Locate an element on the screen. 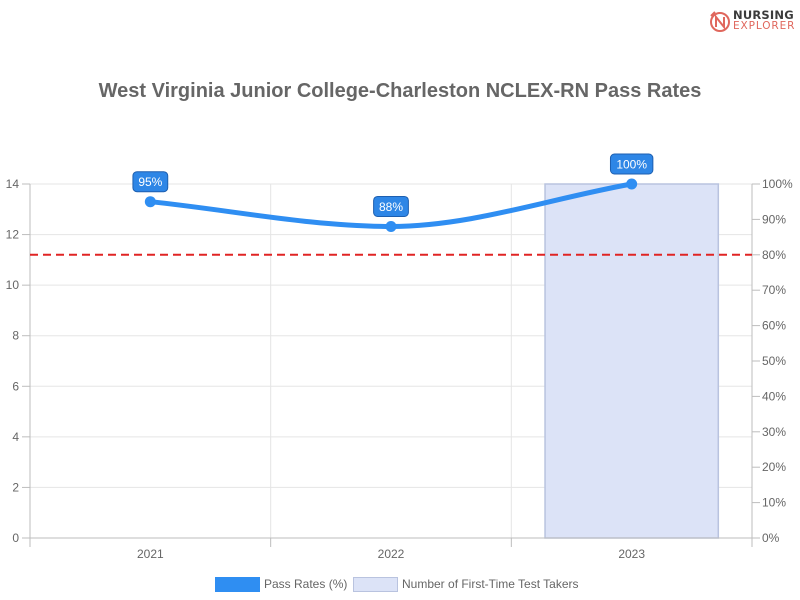  right-tick-label: 60% is located at coordinates (774, 326).